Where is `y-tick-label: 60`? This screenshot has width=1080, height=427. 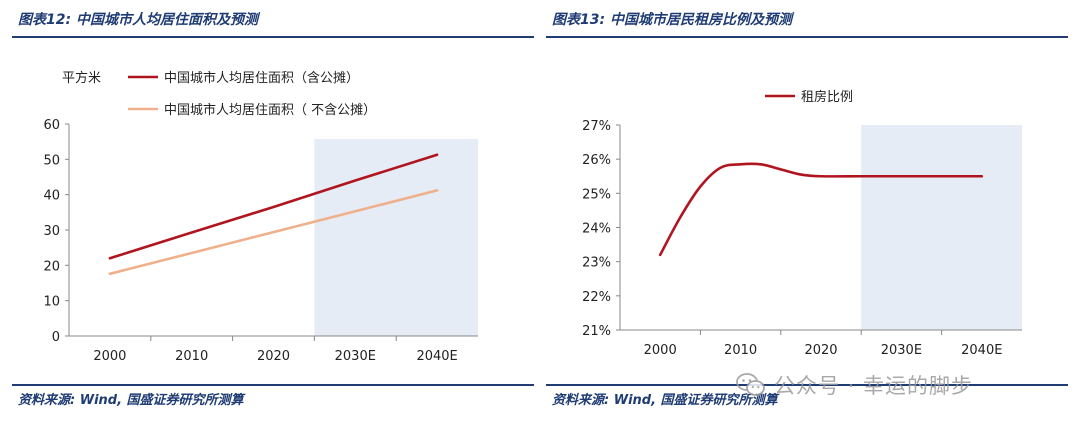
y-tick-label: 60 is located at coordinates (51, 125).